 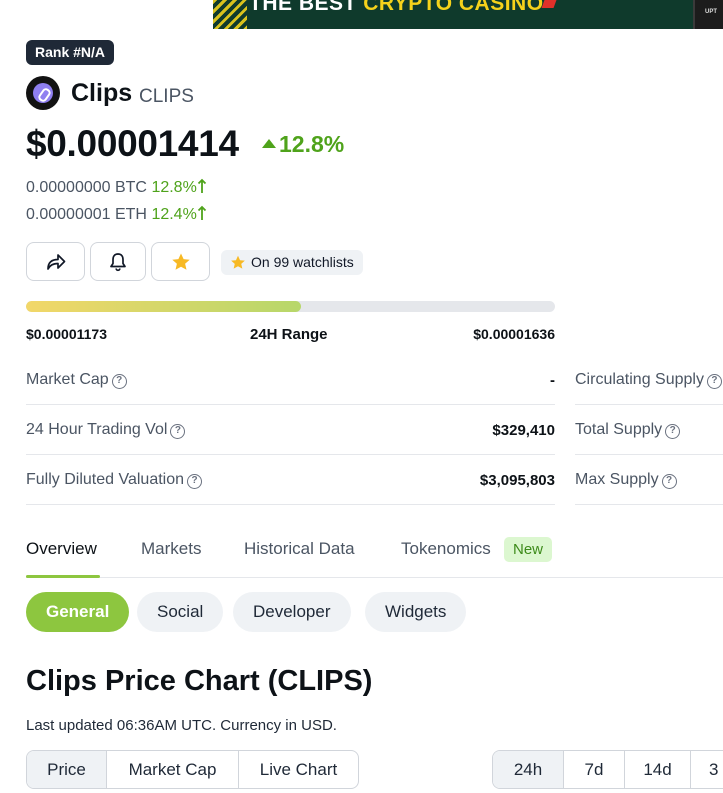 I want to click on stat-fdv: Fully Diluted Valuation? $3,095,803, so click(x=290, y=480).